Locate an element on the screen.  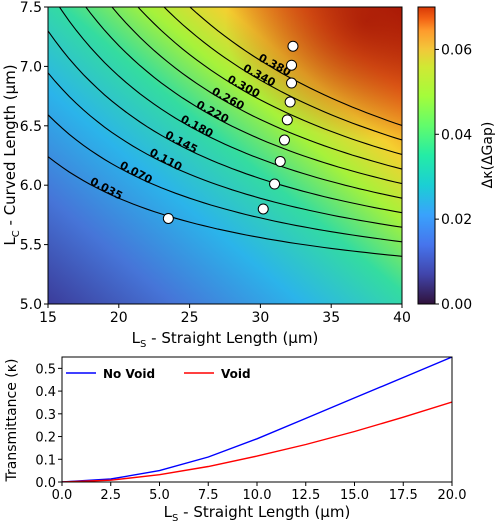
colorbar-label: Δκ(ΔGap) is located at coordinates (488, 155).